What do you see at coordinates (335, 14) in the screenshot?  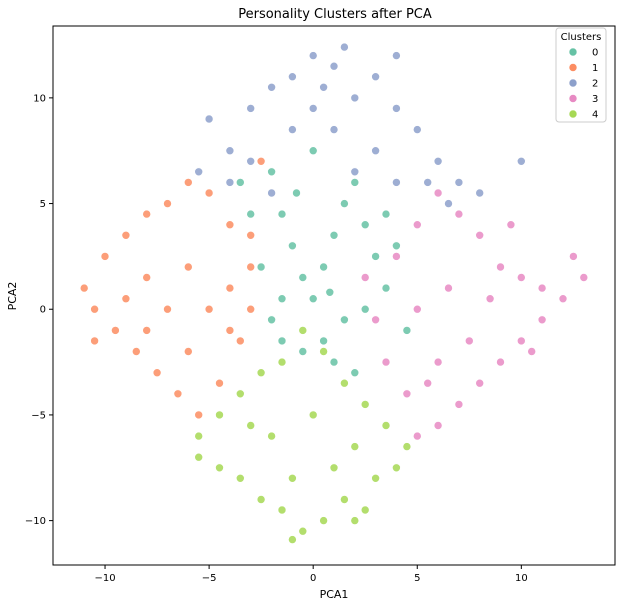 I see `chart-title: Personality Clusters after PCA` at bounding box center [335, 14].